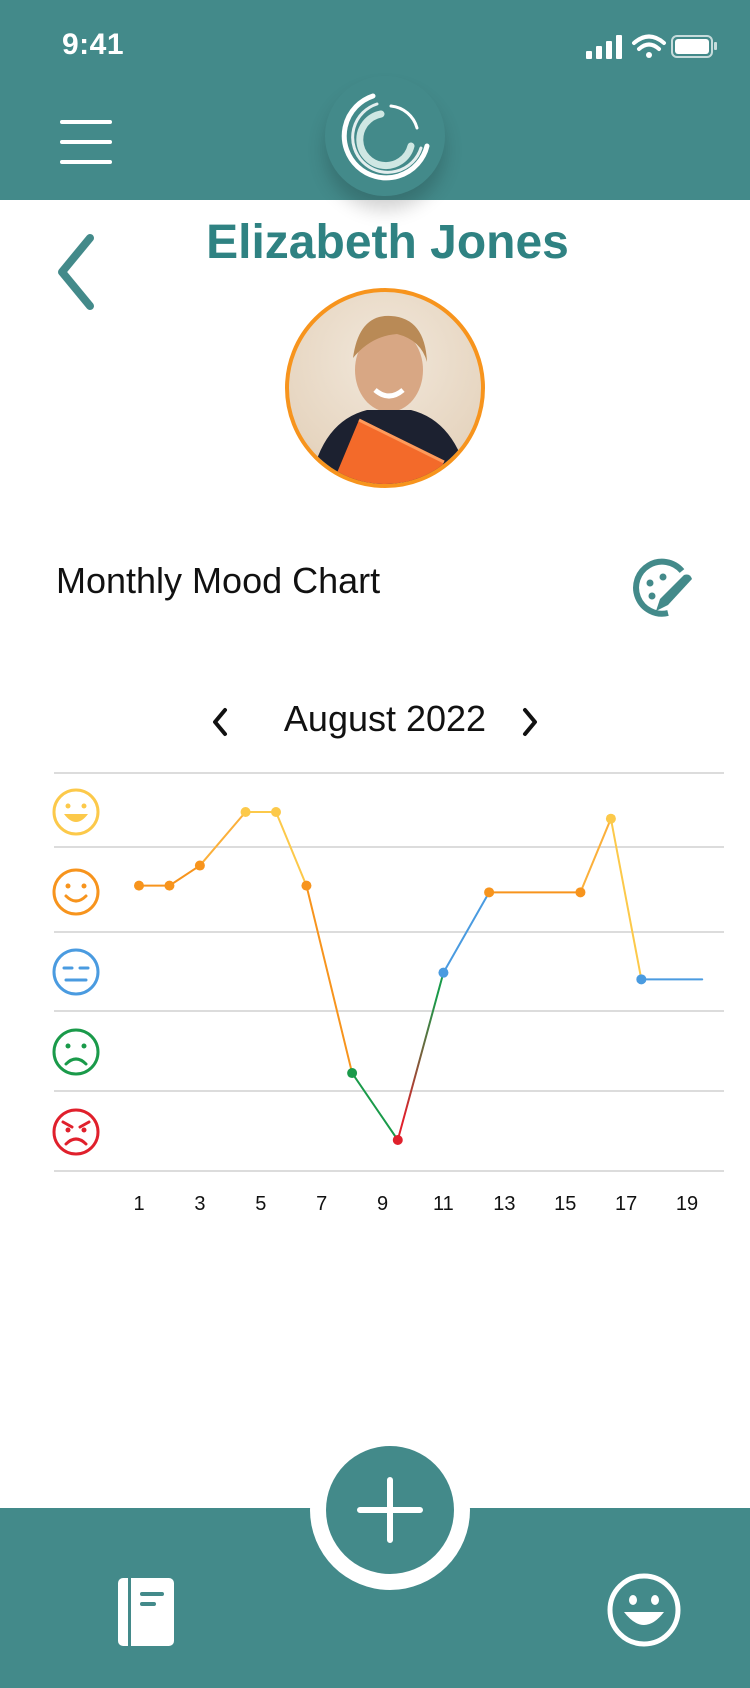 The image size is (750, 1688). What do you see at coordinates (199, 1204) in the screenshot?
I see `x-tick-label: 3` at bounding box center [199, 1204].